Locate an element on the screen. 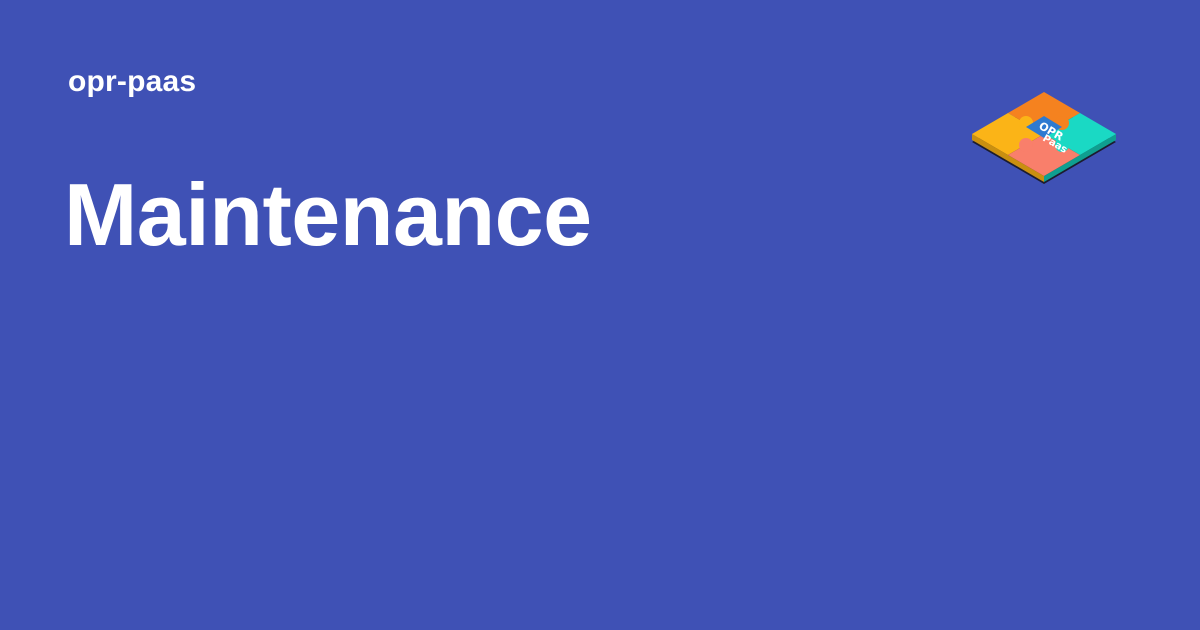  page-title: Maintenance is located at coordinates (328, 214).